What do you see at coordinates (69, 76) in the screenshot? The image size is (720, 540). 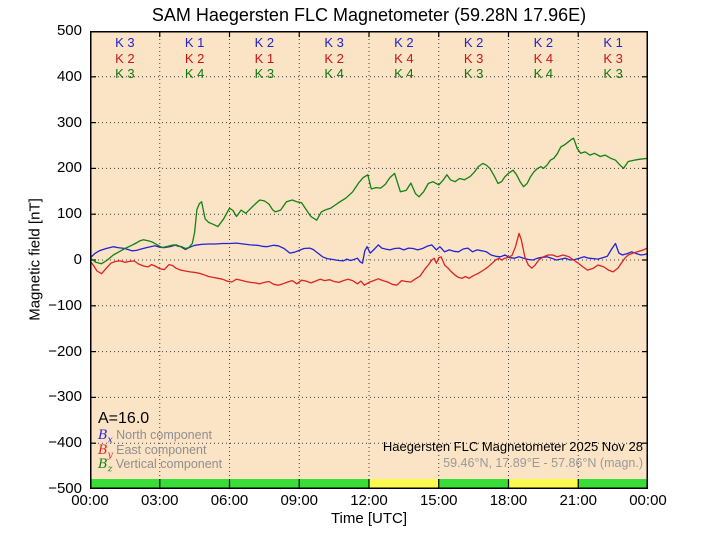 I see `y-tick-label: 400` at bounding box center [69, 76].